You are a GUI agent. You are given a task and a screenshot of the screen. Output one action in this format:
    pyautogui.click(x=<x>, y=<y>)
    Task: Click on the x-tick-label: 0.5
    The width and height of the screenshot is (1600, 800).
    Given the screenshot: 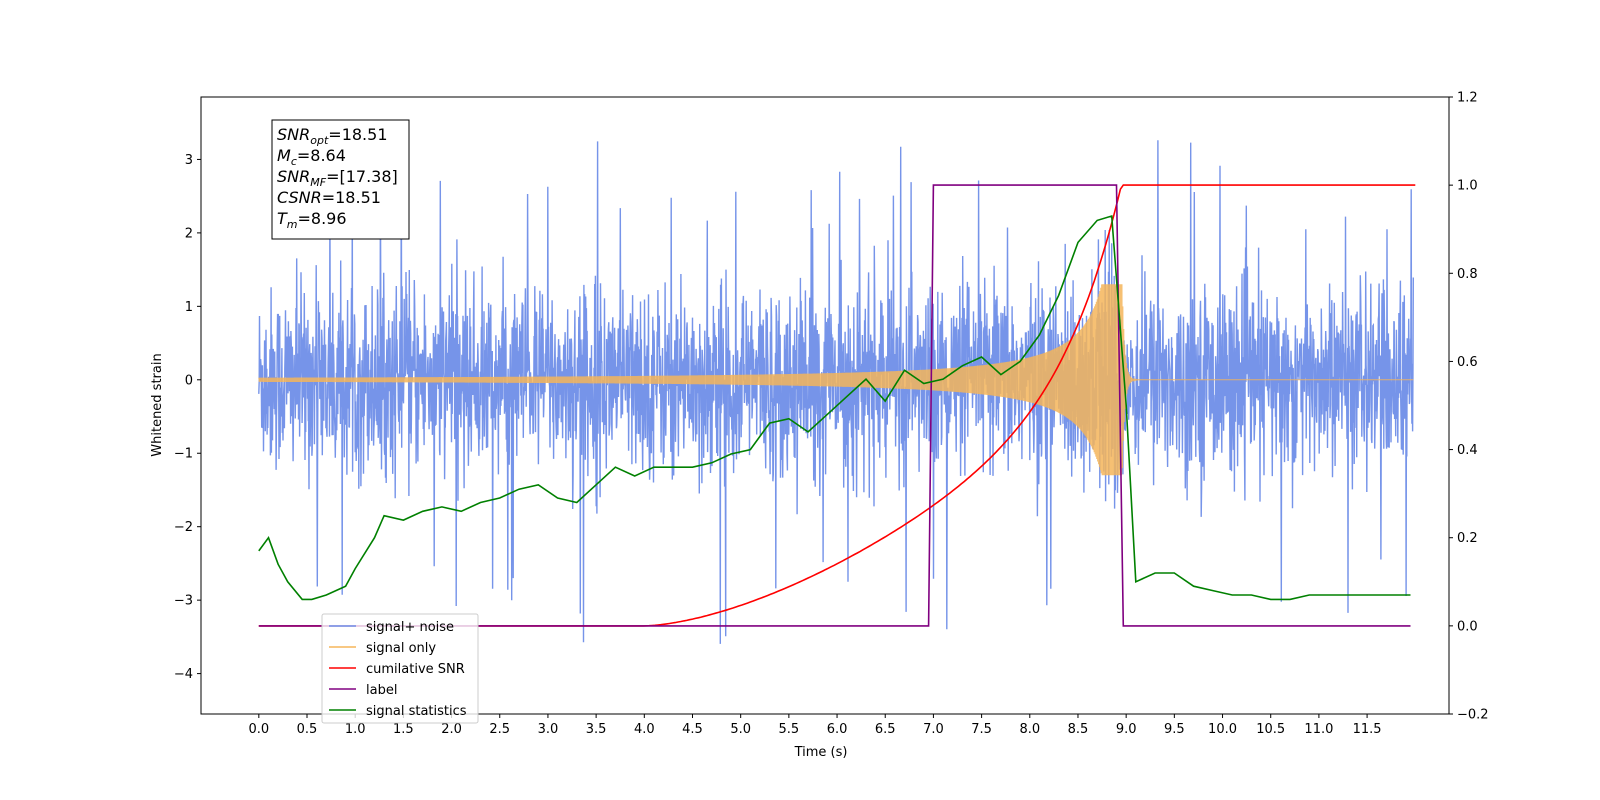 What is the action you would take?
    pyautogui.click(x=307, y=729)
    